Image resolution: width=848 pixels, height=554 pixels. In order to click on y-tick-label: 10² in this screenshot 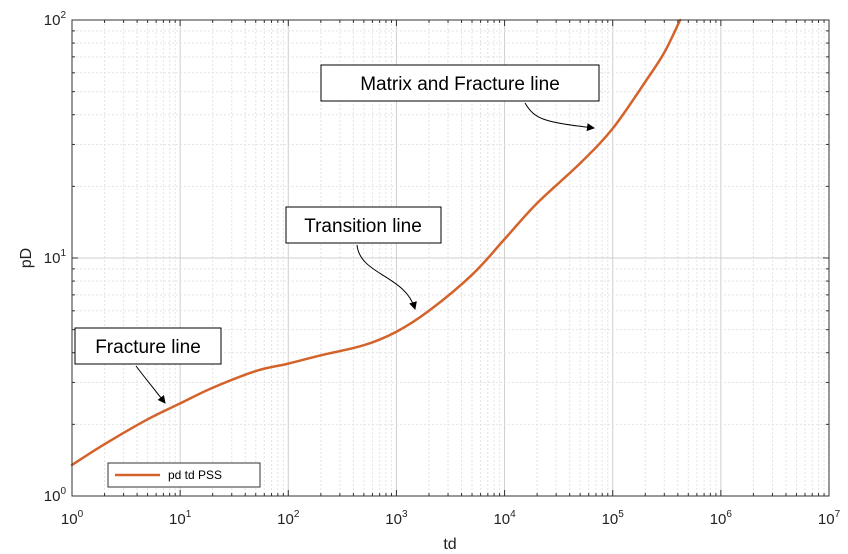, I will do `click(55, 19)`.